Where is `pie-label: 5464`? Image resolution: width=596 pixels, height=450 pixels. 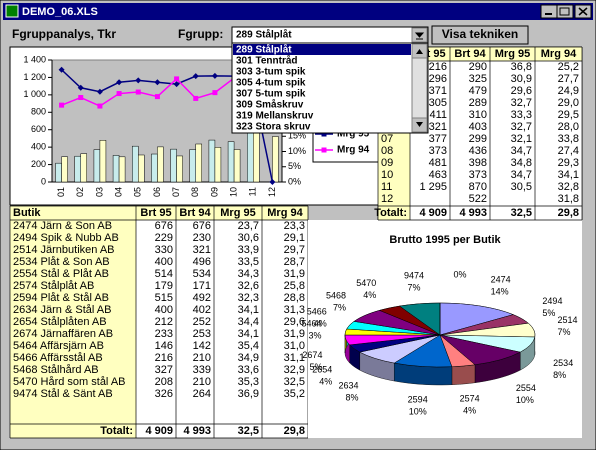 pie-label: 5464 is located at coordinates (311, 323).